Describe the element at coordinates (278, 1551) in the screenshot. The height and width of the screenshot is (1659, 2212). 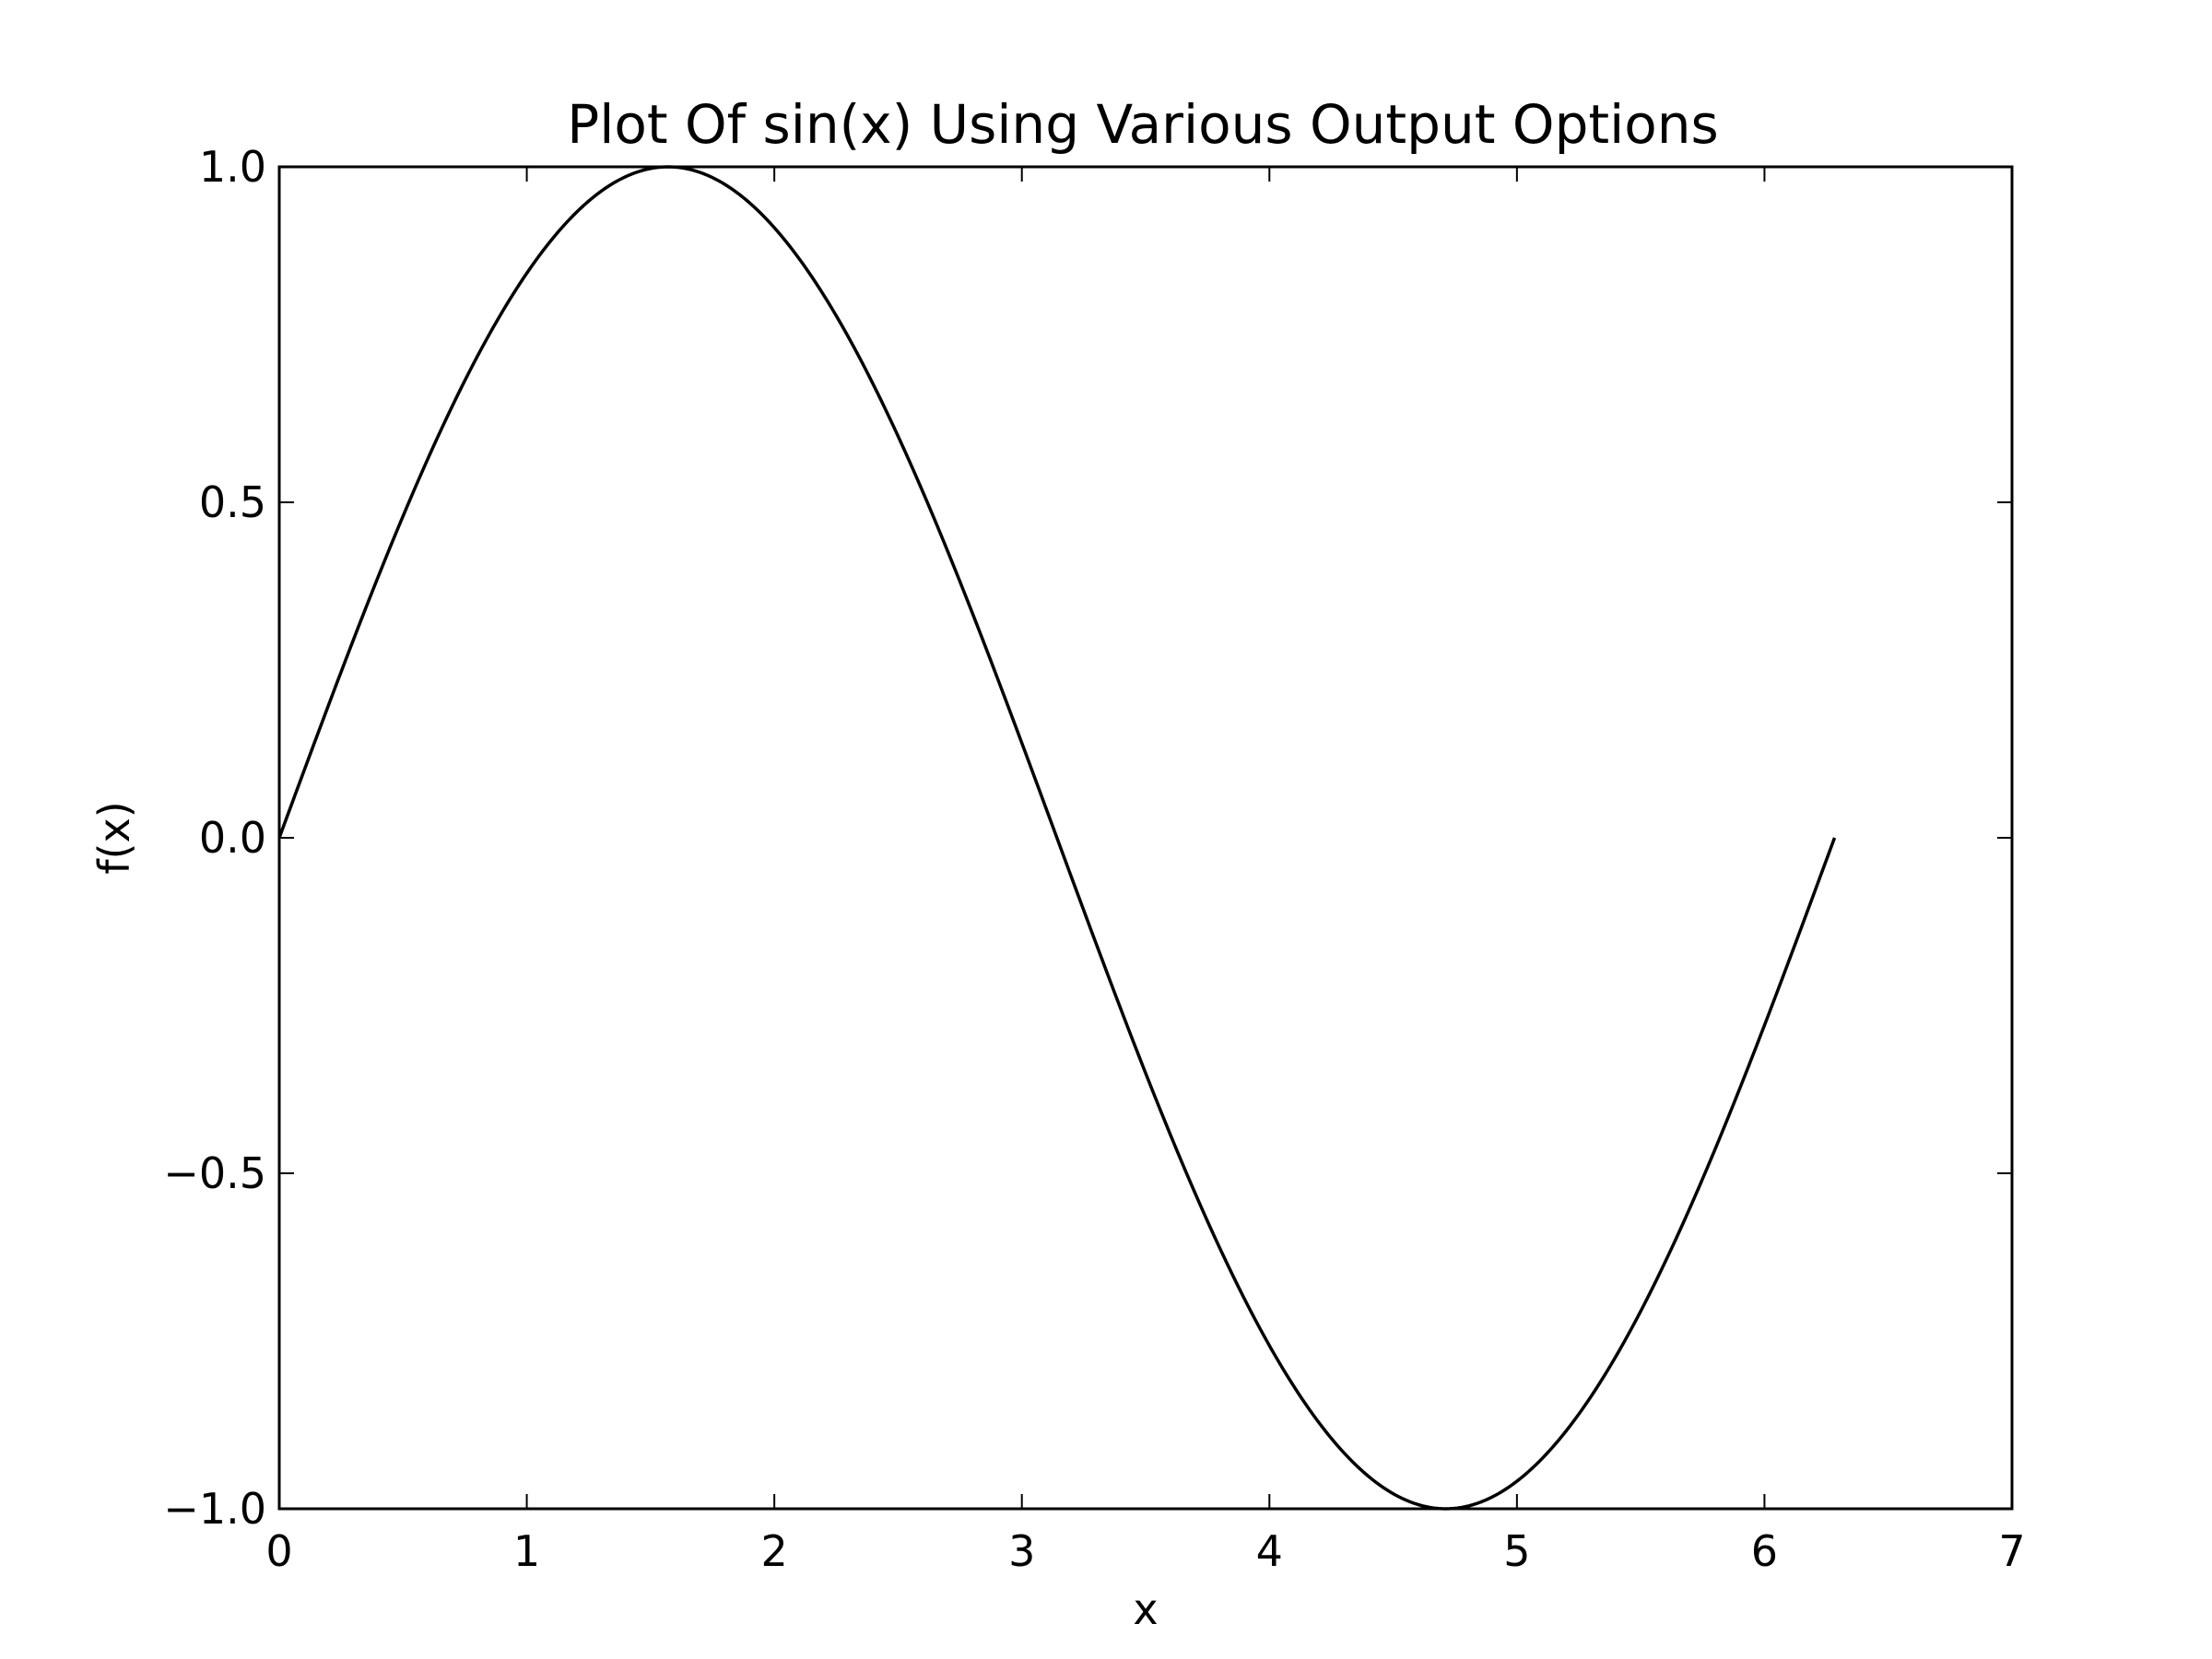
I see `x-tick-label-0: 0` at that location.